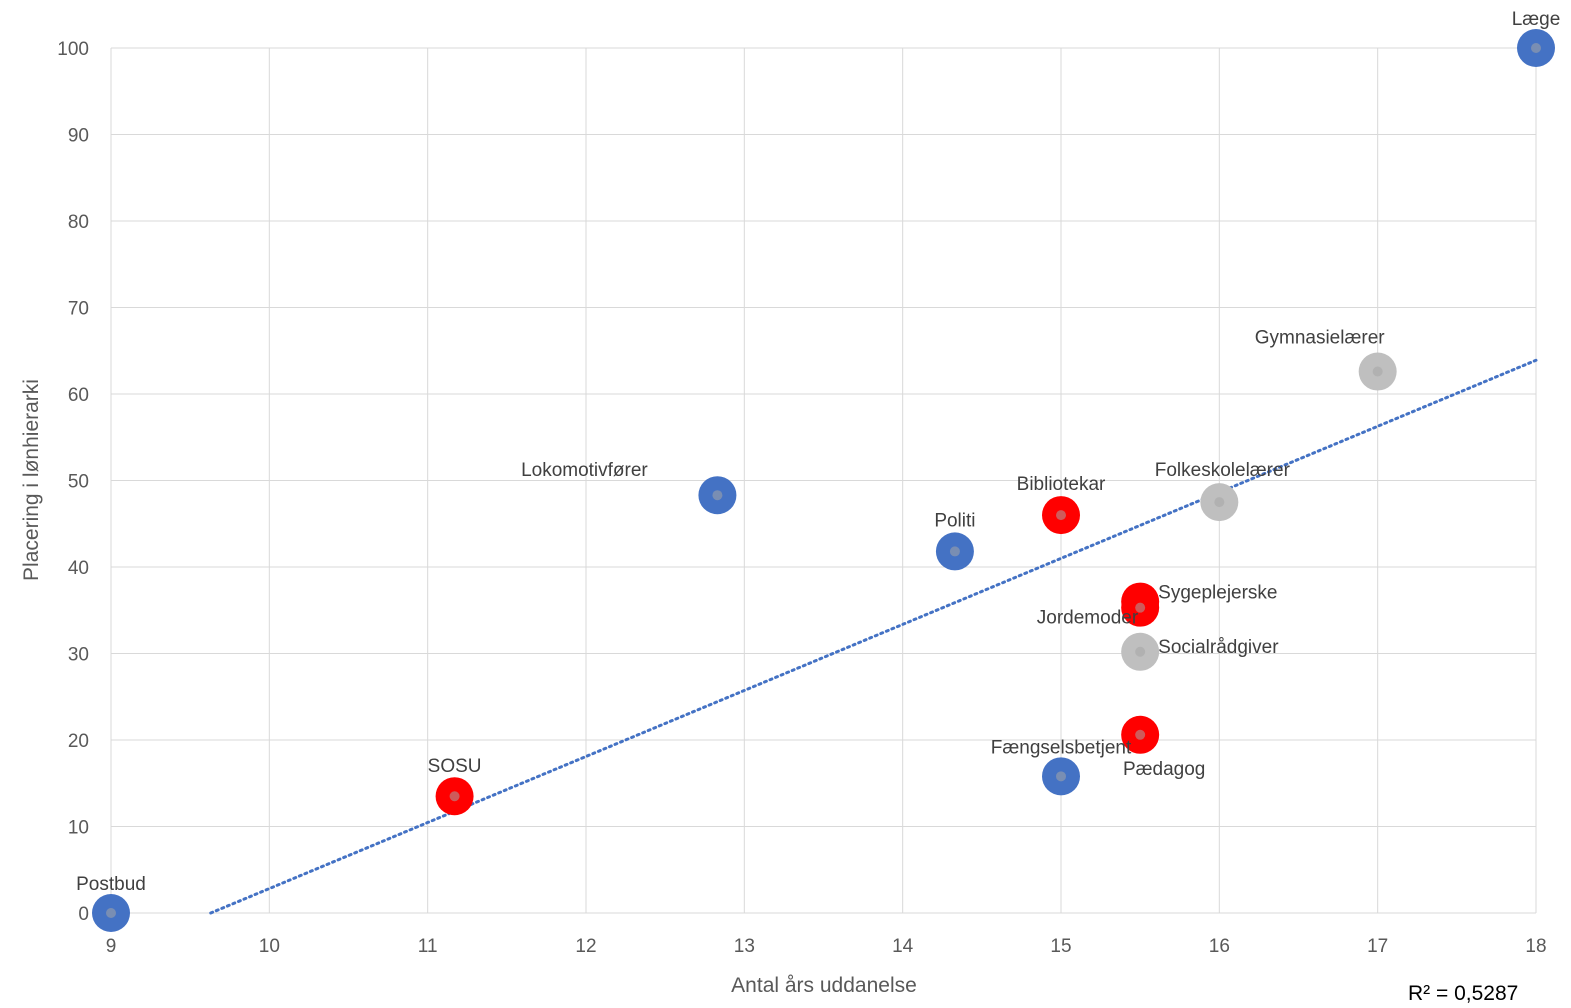 Image resolution: width=1571 pixels, height=1008 pixels. Describe the element at coordinates (1217, 593) in the screenshot. I see `data-label-sygeplejerske: Sygeplejerske` at that location.